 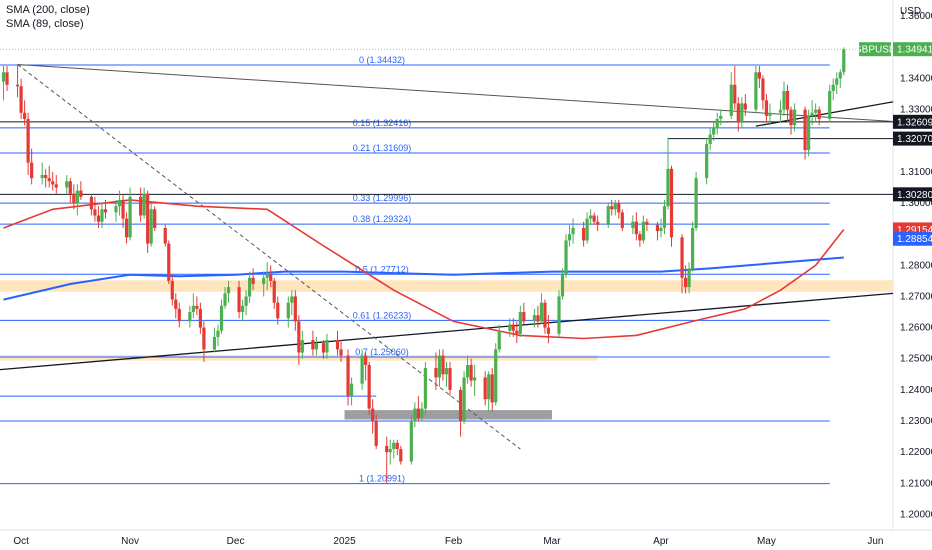 What do you see at coordinates (48, 10) in the screenshot?
I see `legend-sma200: SMA (200, close)` at bounding box center [48, 10].